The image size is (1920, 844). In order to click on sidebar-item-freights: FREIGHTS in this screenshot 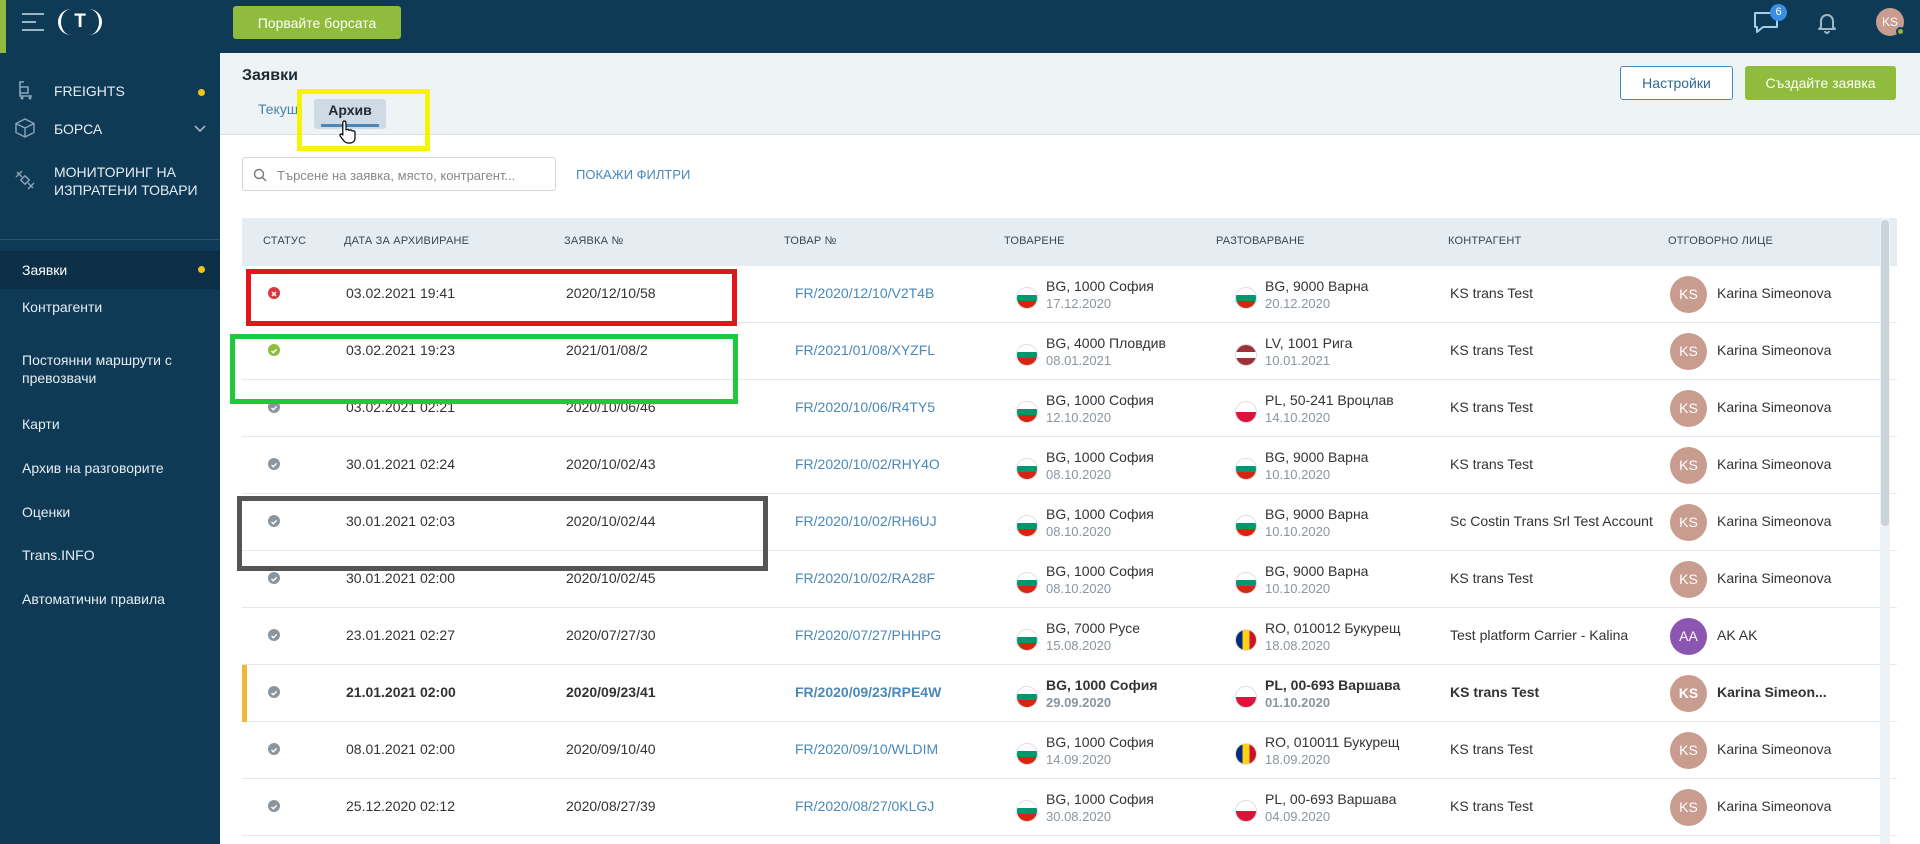, I will do `click(110, 91)`.